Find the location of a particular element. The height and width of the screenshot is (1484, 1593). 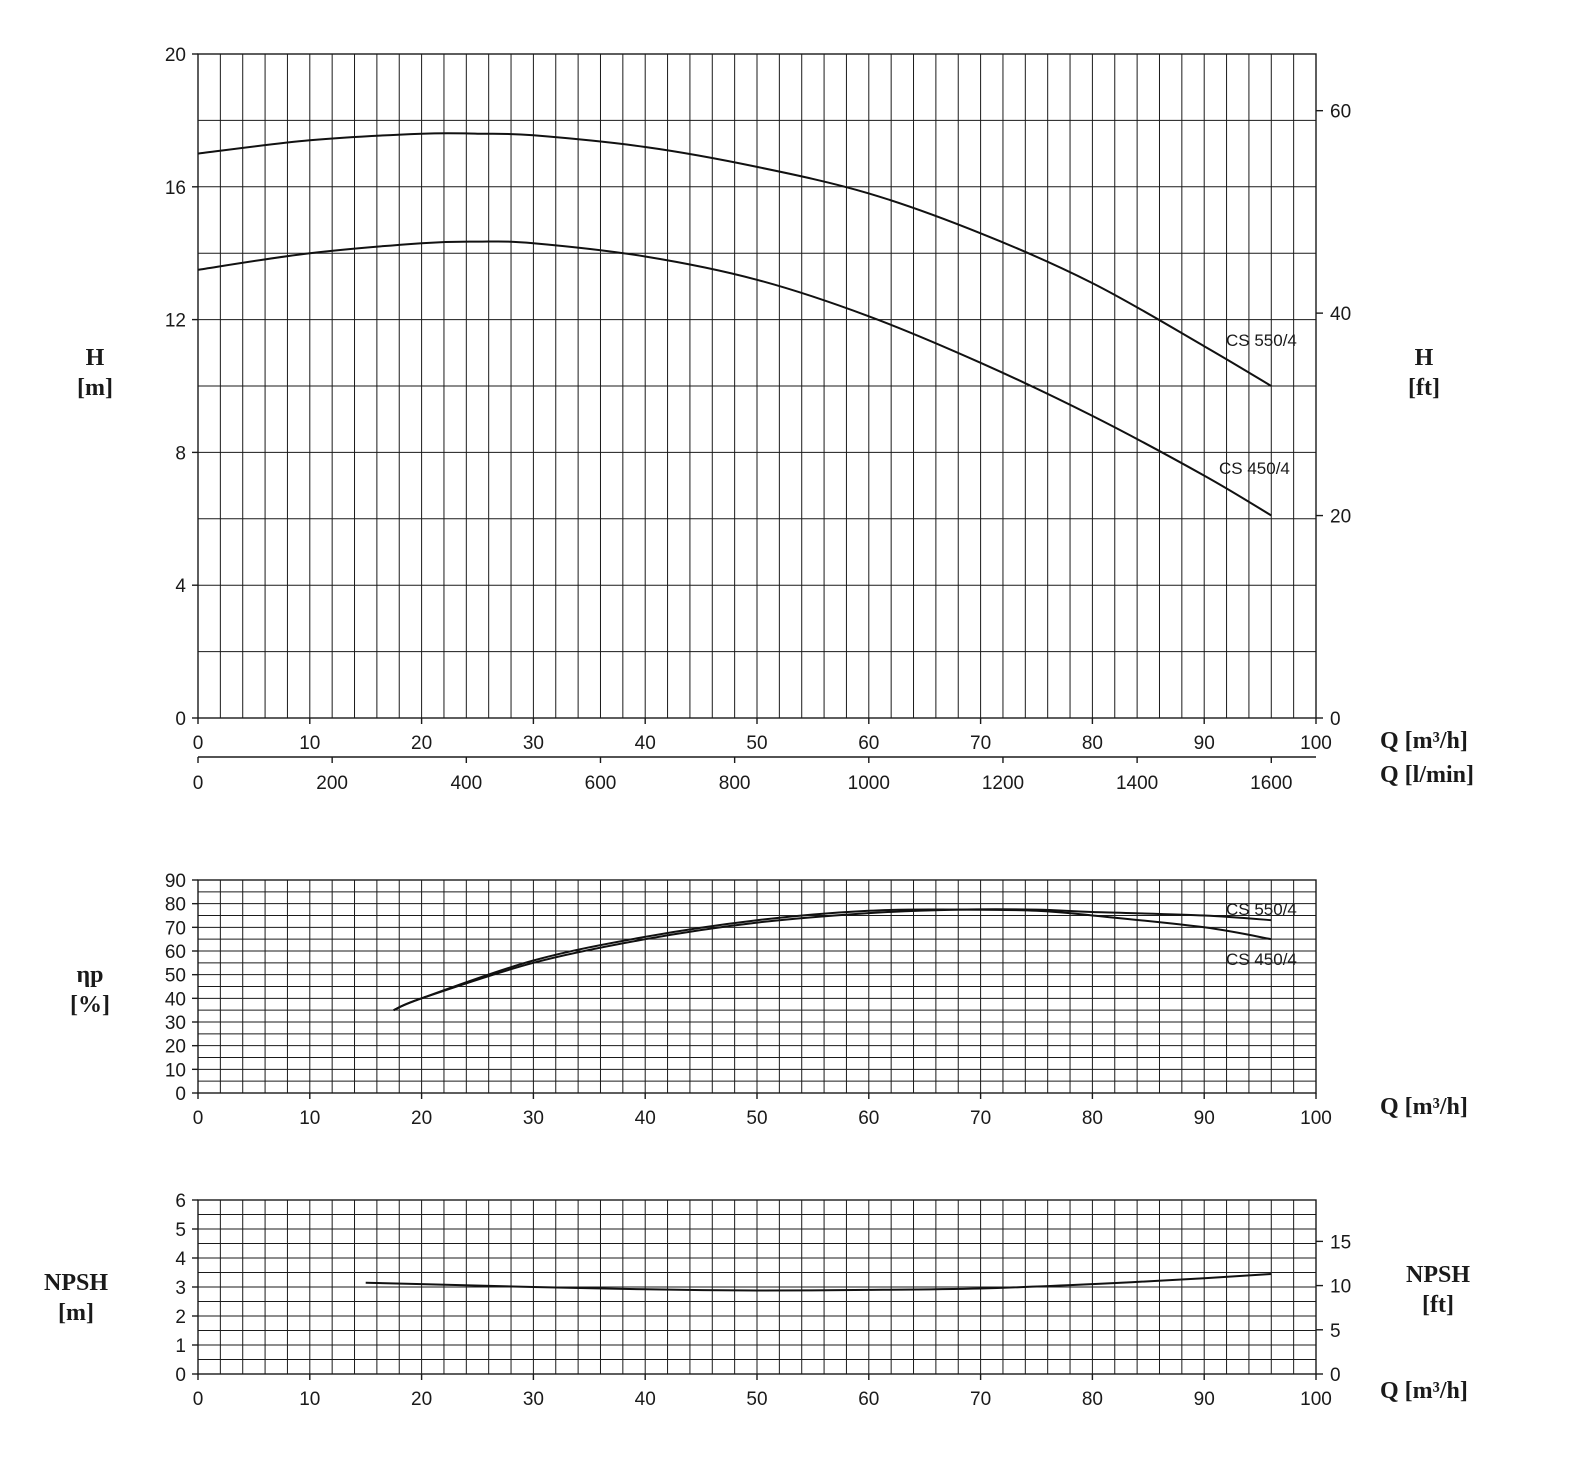

y-tick-label: 90 is located at coordinates (175, 881).